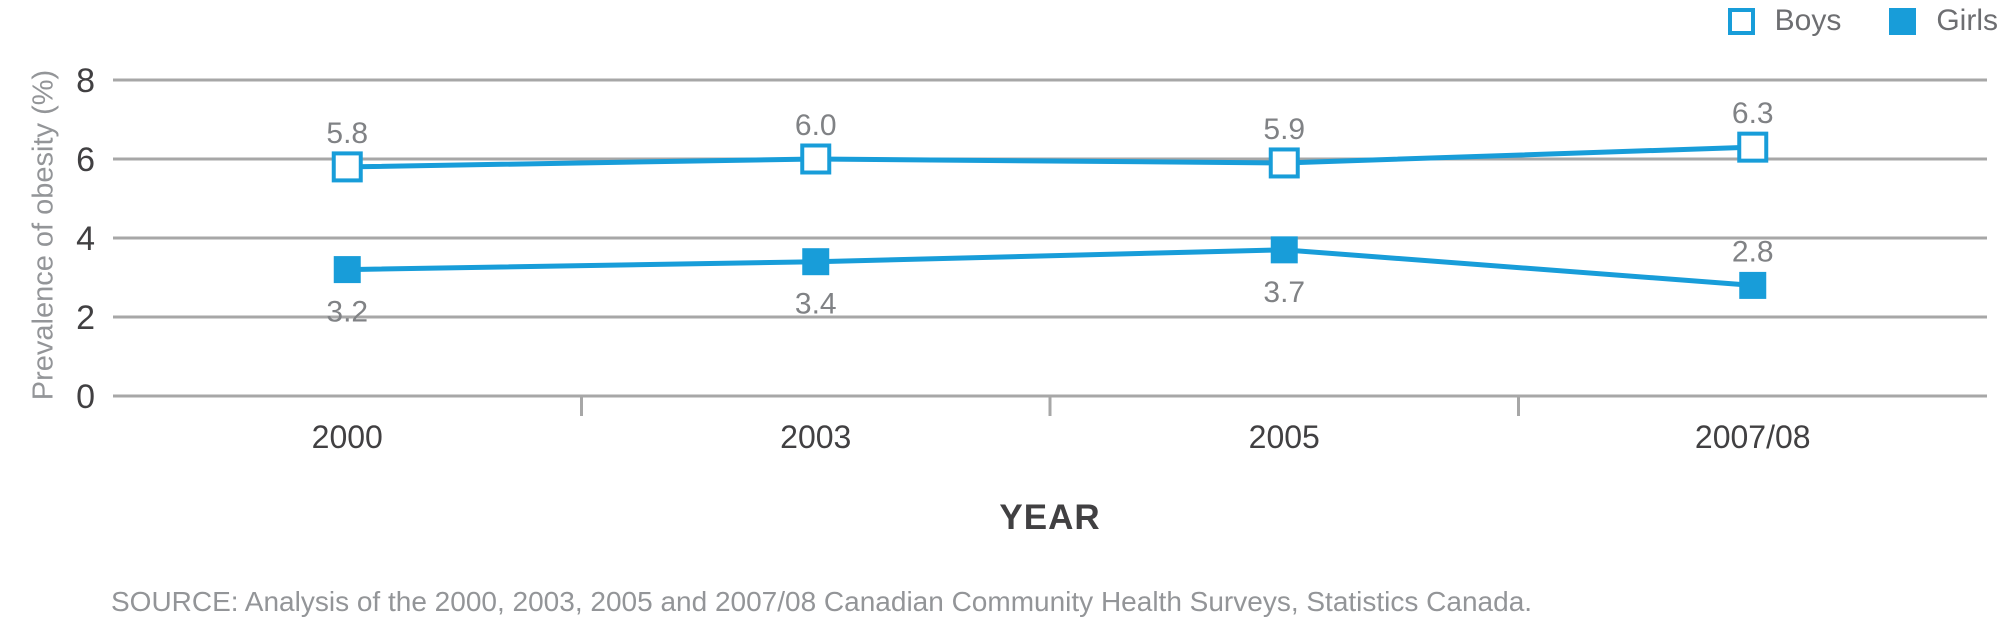  What do you see at coordinates (1967, 20) in the screenshot?
I see `legend-label-girls: Girls` at bounding box center [1967, 20].